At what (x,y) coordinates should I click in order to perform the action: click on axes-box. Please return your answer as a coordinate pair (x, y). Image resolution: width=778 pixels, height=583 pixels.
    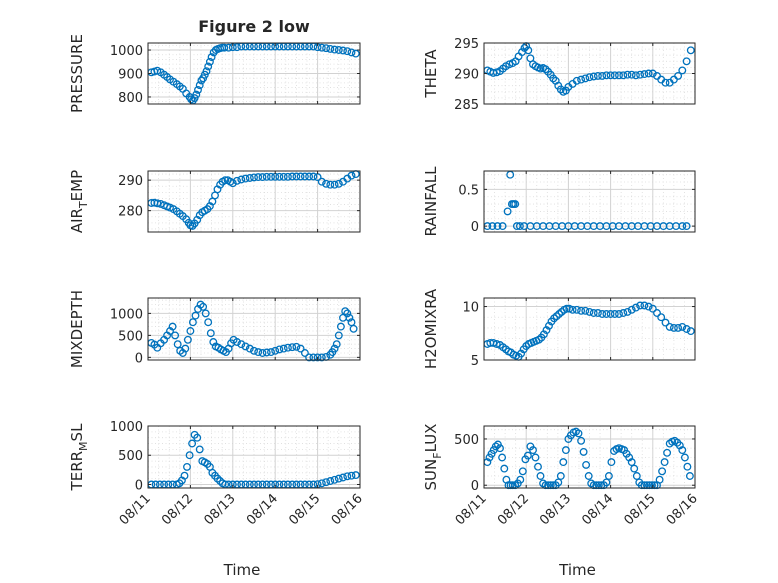
    Looking at the image, I should click on (589, 201).